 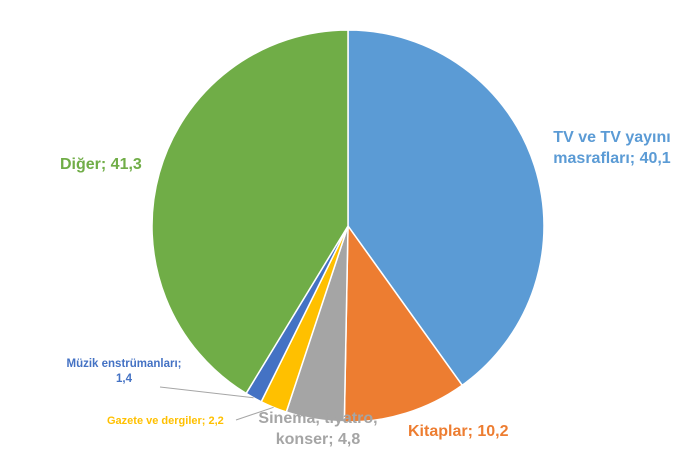 What do you see at coordinates (318, 429) in the screenshot?
I see `data-label-sinema: Sinema, tiyatro, konser; 4,8` at bounding box center [318, 429].